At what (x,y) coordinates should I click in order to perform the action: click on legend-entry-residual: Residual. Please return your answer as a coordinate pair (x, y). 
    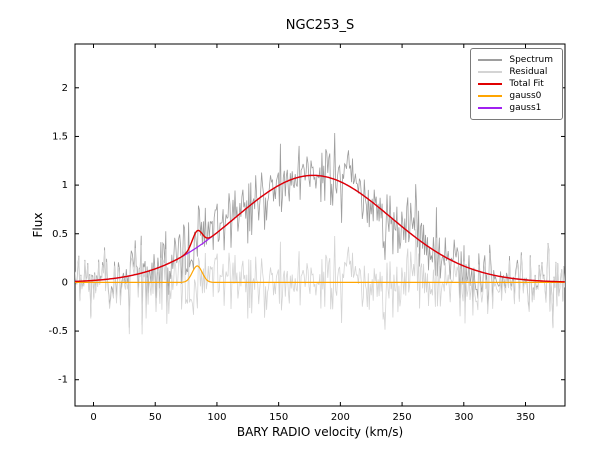
    Looking at the image, I should click on (515, 72).